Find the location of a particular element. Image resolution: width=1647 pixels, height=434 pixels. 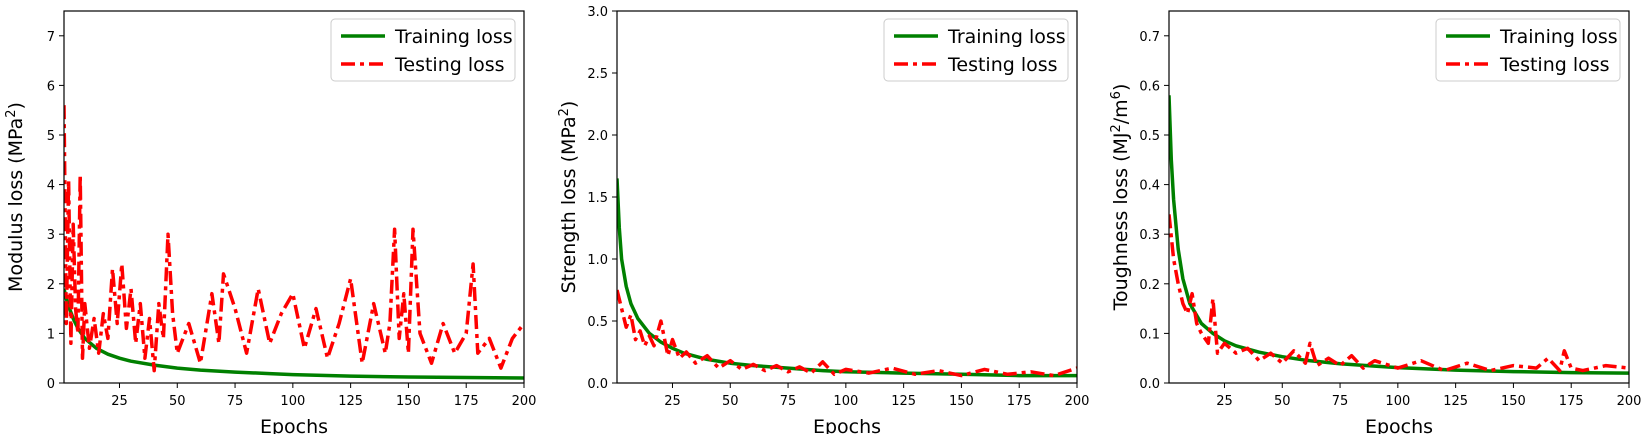

y-tick-label: 3 is located at coordinates (51, 235).